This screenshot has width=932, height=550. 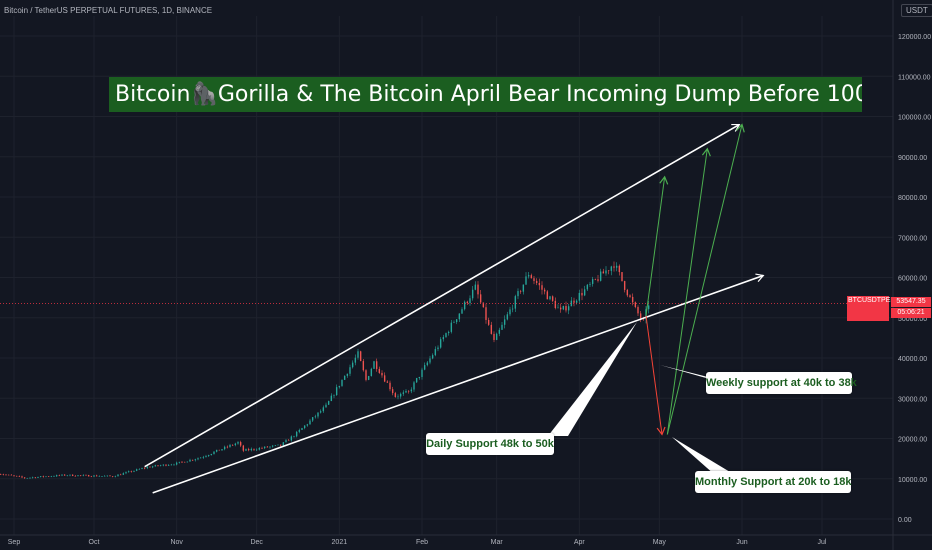 I want to click on weekly-support-label: Weekly support at 40k to 38k, so click(x=781, y=383).